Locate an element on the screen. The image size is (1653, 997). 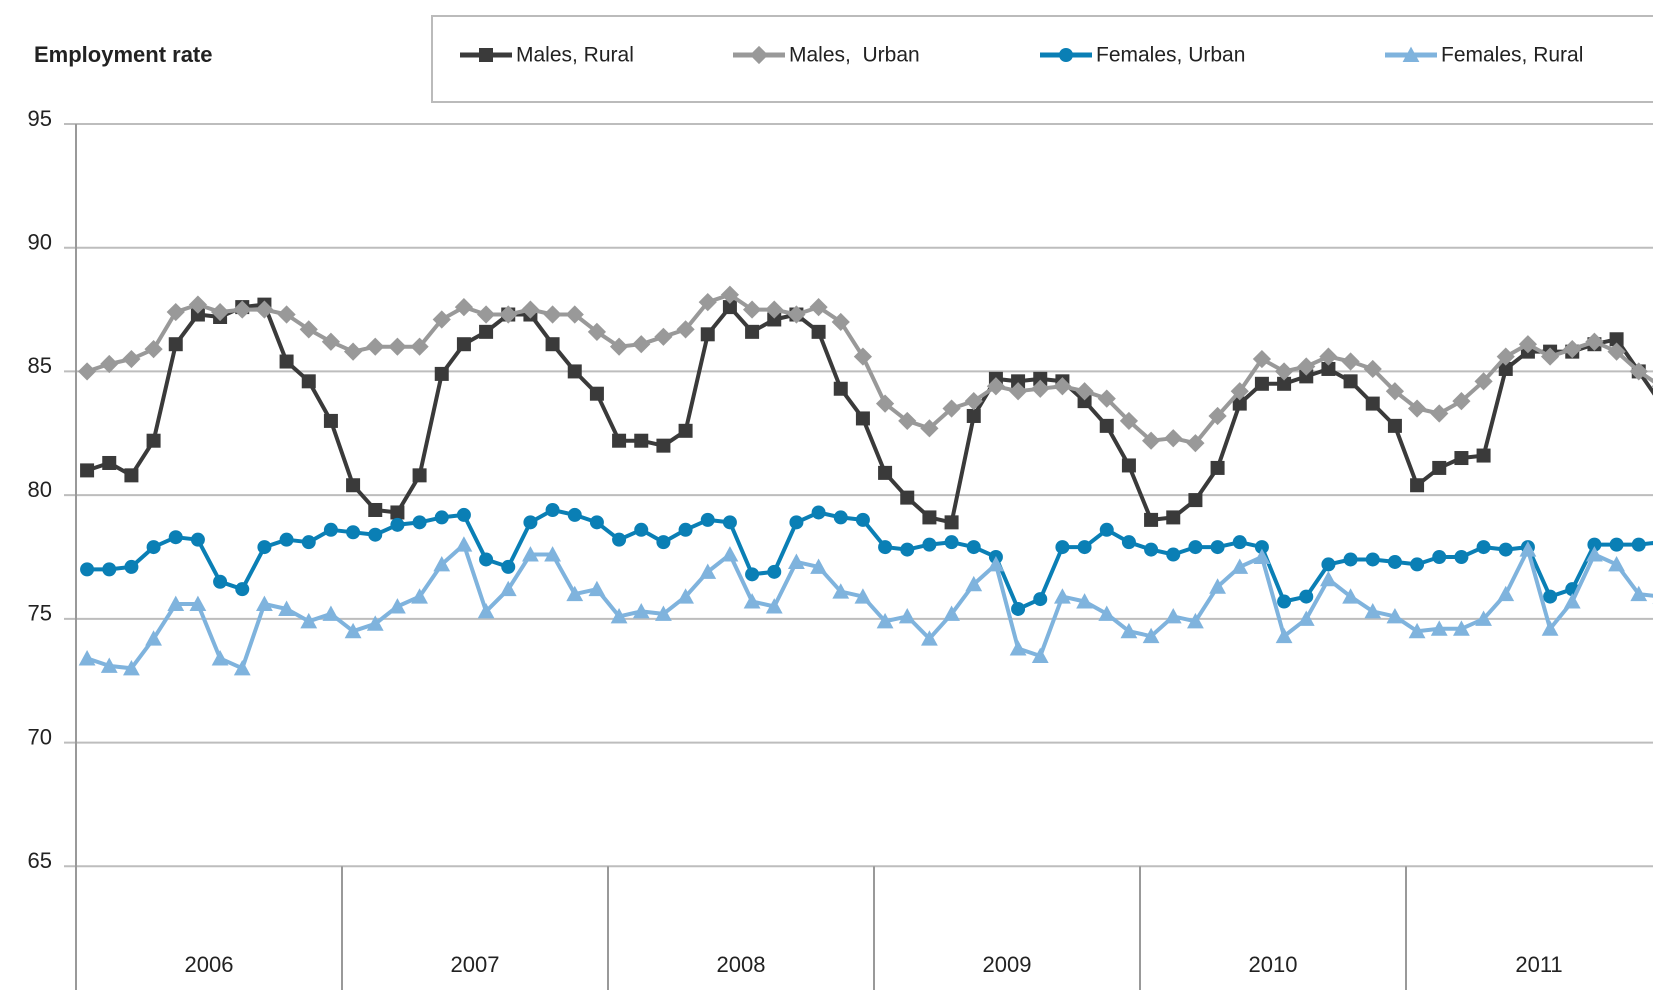
x-group-label: 2009 is located at coordinates (1007, 964).